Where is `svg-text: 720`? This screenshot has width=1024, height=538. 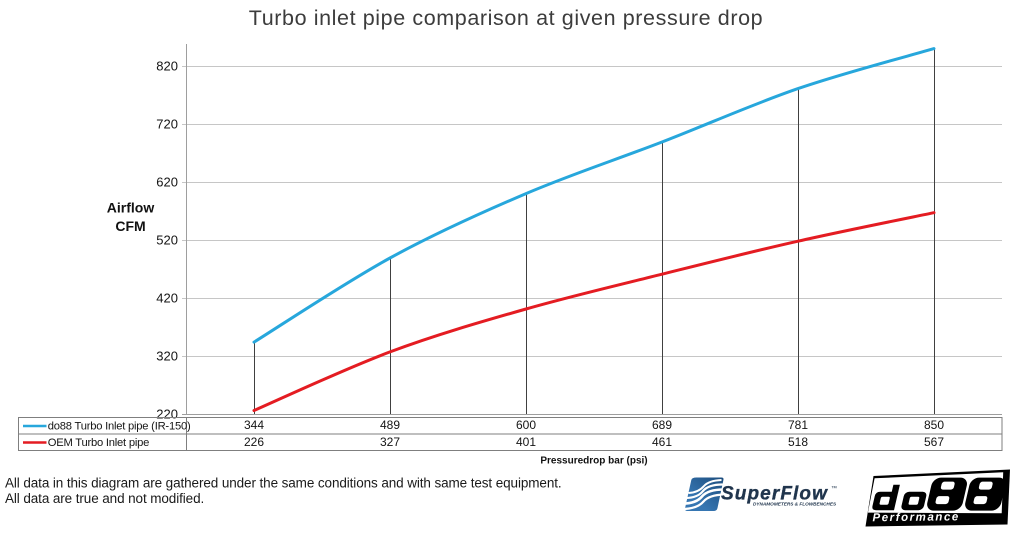 svg-text: 720 is located at coordinates (167, 124).